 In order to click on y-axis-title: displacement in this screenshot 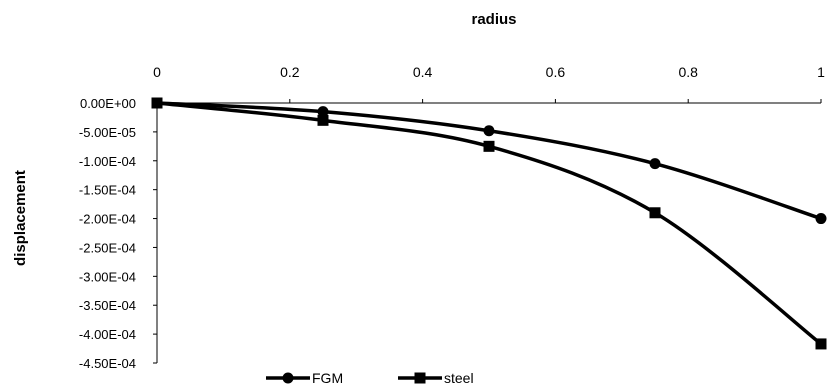, I will do `click(20, 218)`.